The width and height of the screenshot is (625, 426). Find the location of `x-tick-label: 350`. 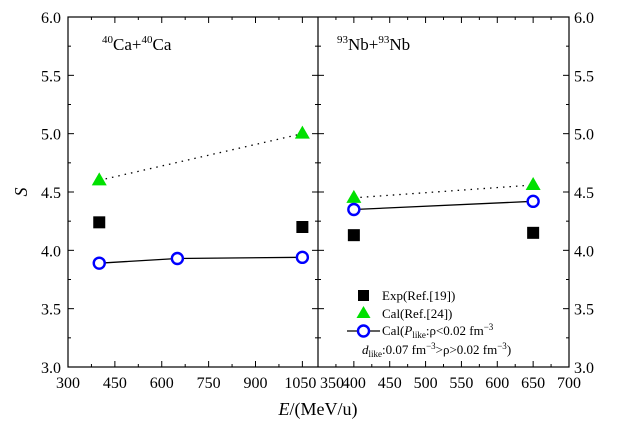

x-tick-label: 350 is located at coordinates (332, 383).